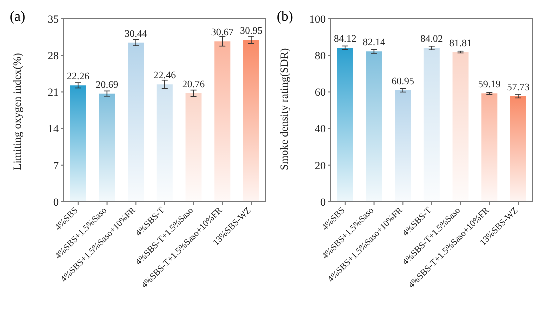  I want to click on chart-title: (b), so click(285, 18).